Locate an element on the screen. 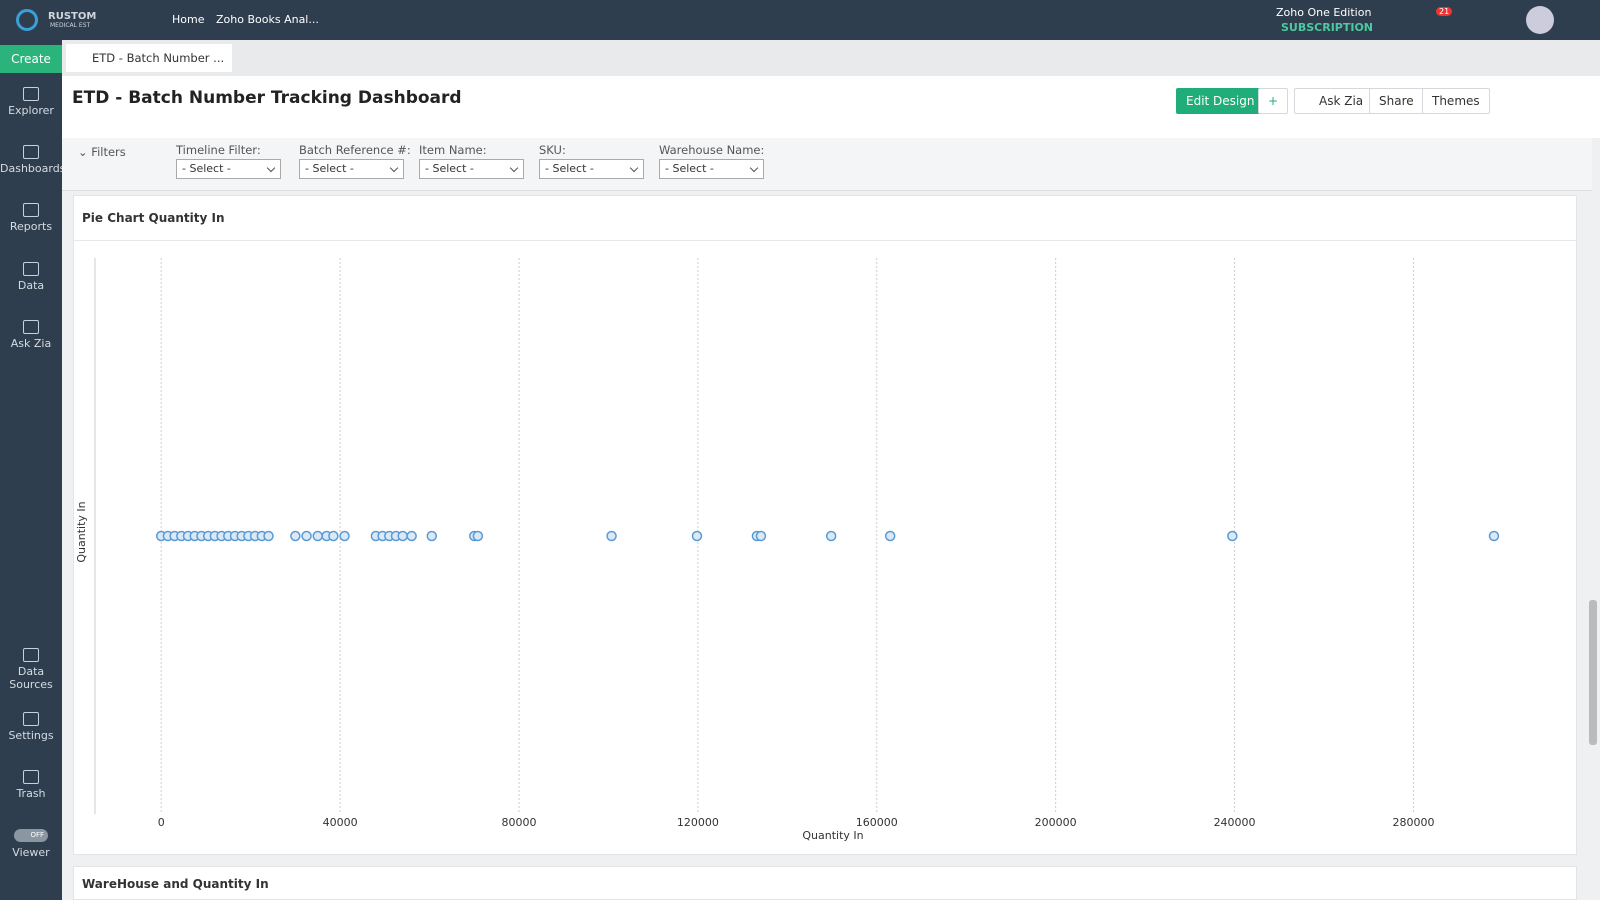  filters-label: Filters is located at coordinates (108, 152).